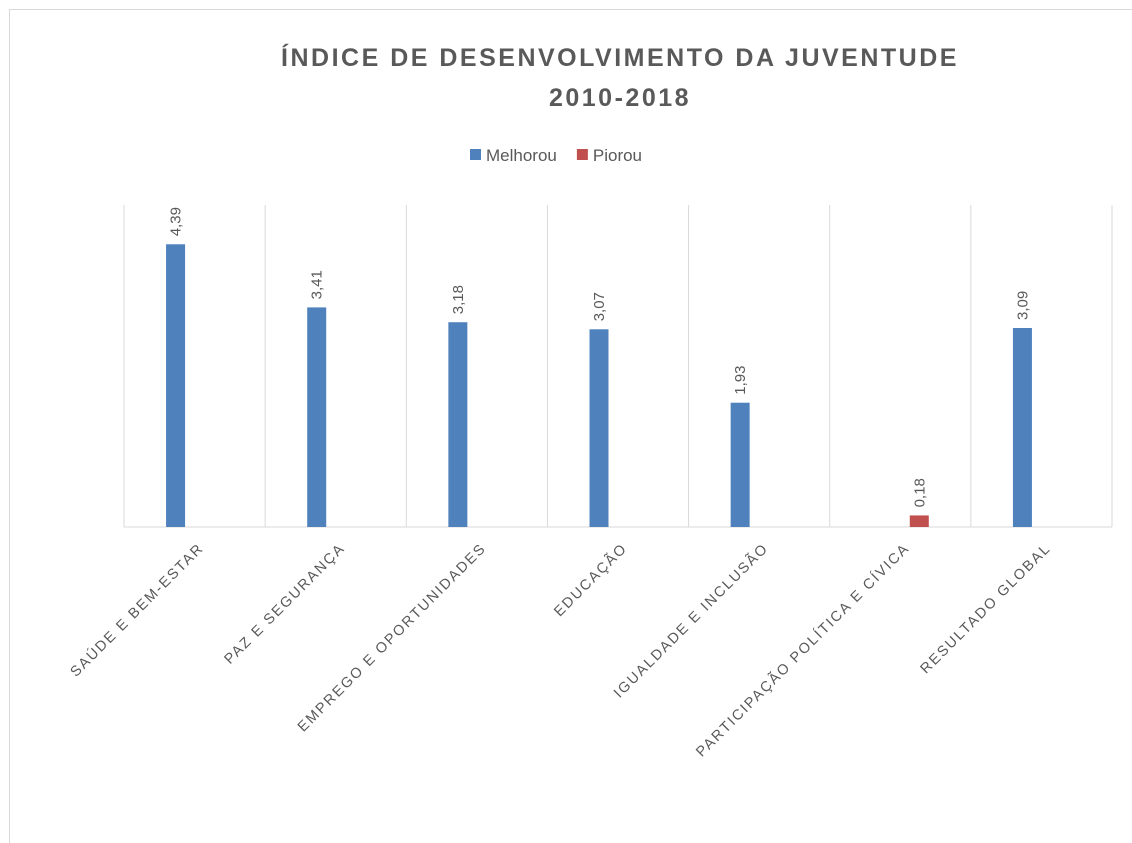  I want to click on chart-title: ÍNDICE DE DESENVOLVIMENTO DA JUVENTUDE, so click(620, 57).